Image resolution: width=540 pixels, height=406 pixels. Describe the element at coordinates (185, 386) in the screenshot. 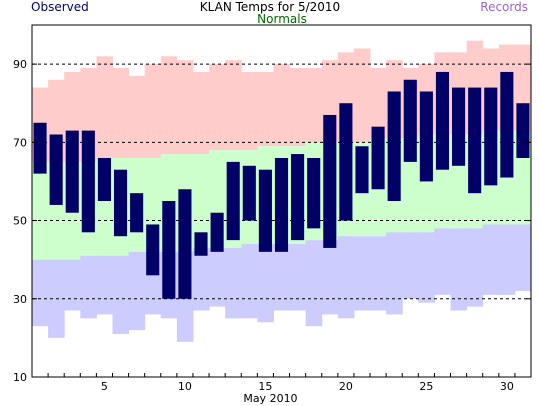

I see `x-tick-label-10: 10` at that location.